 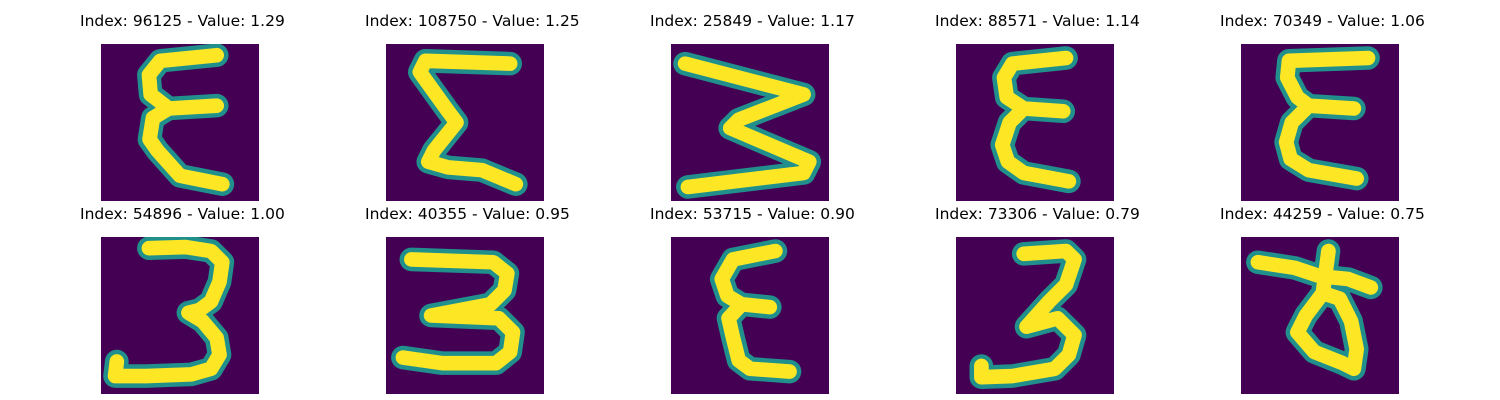 I want to click on panel-title: Index: 96125 - Value: 1.29, so click(x=182, y=21).